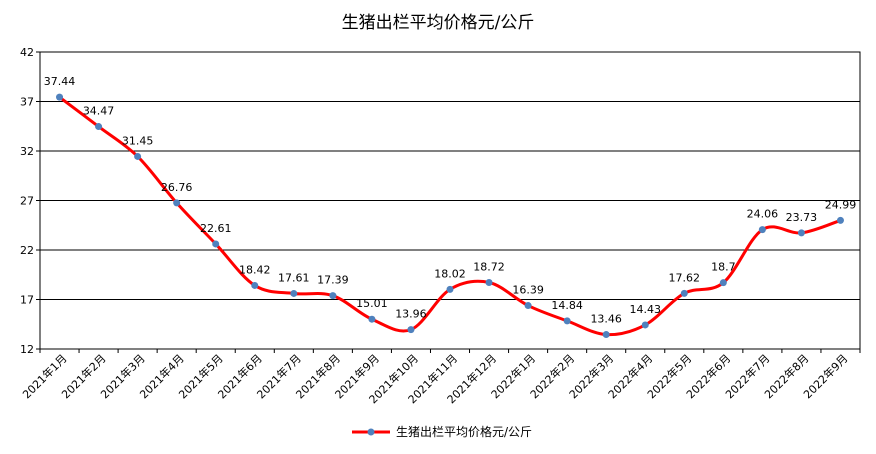 This screenshot has height=454, width=876. I want to click on y-tick-label: 27, so click(27, 201).